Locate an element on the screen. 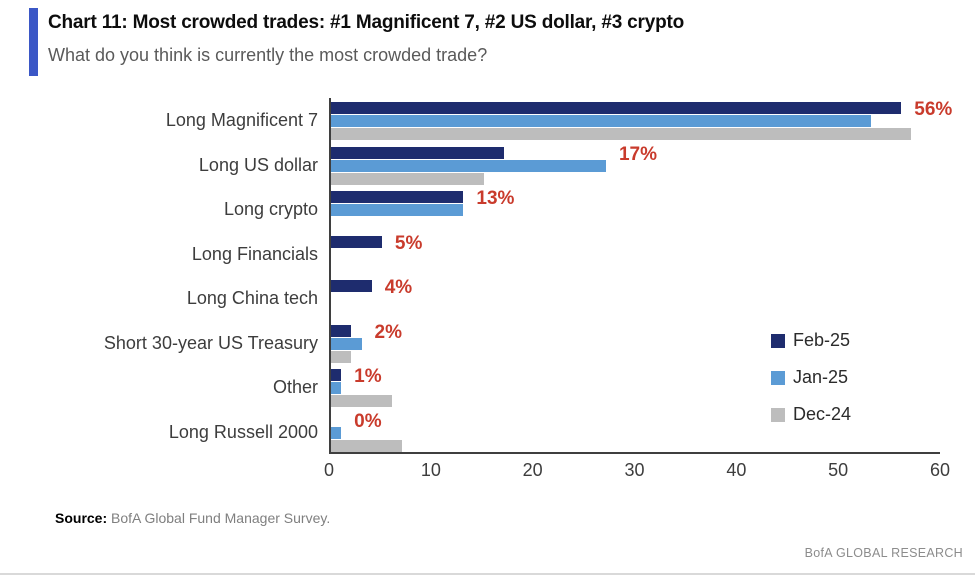 Image resolution: width=975 pixels, height=575 pixels. brand-text: BofA GLOBAL RESEARCH is located at coordinates (883, 553).